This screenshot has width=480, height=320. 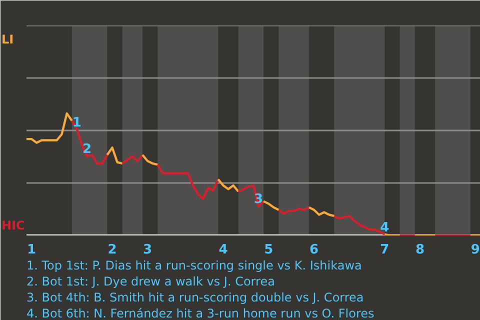 I want to click on x-tick-label: 6, so click(x=314, y=250).